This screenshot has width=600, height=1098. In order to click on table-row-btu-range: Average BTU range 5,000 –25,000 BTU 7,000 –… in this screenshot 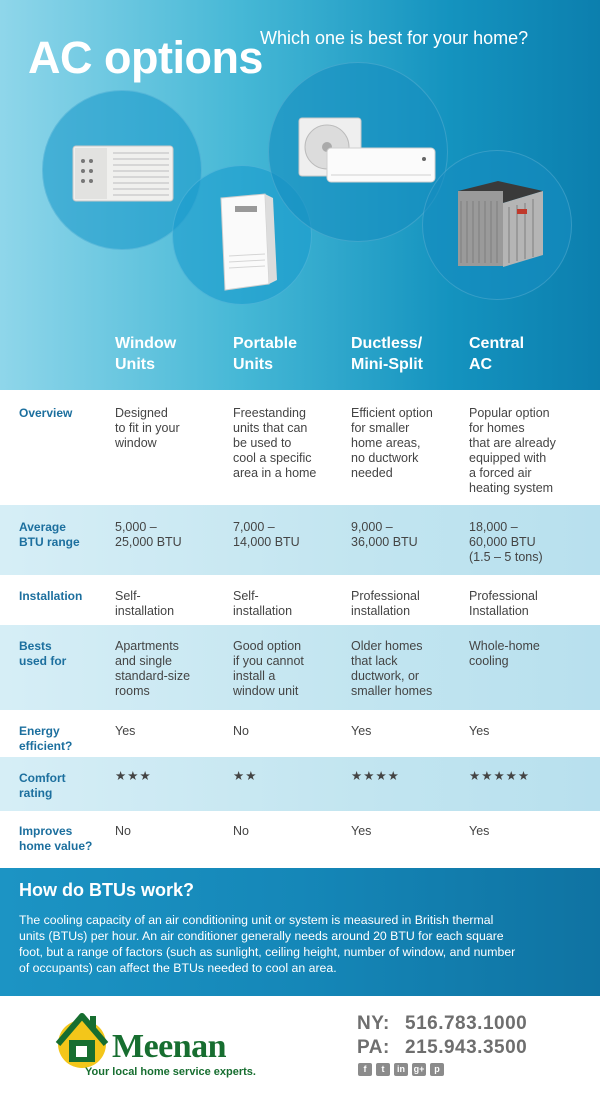, I will do `click(300, 540)`.